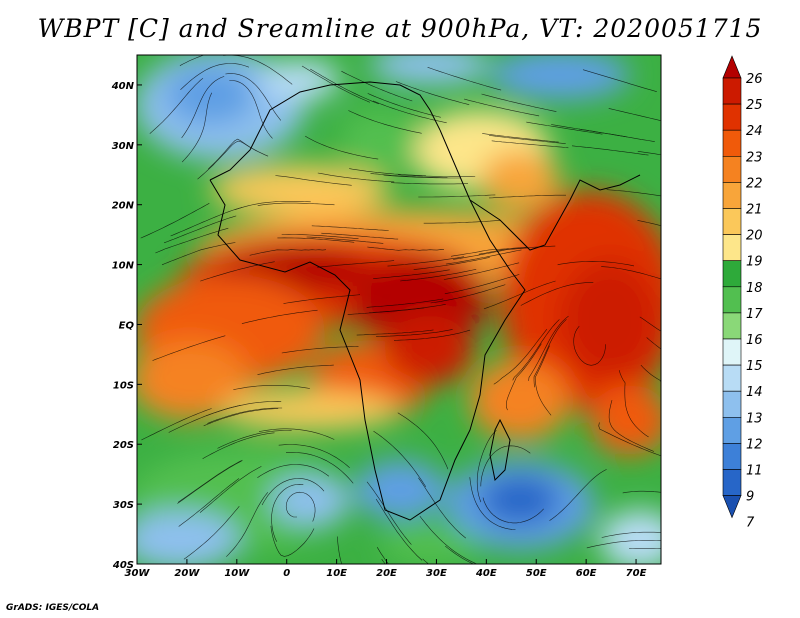 The width and height of the screenshot is (800, 618). I want to click on colorbar-label: 20, so click(754, 236).